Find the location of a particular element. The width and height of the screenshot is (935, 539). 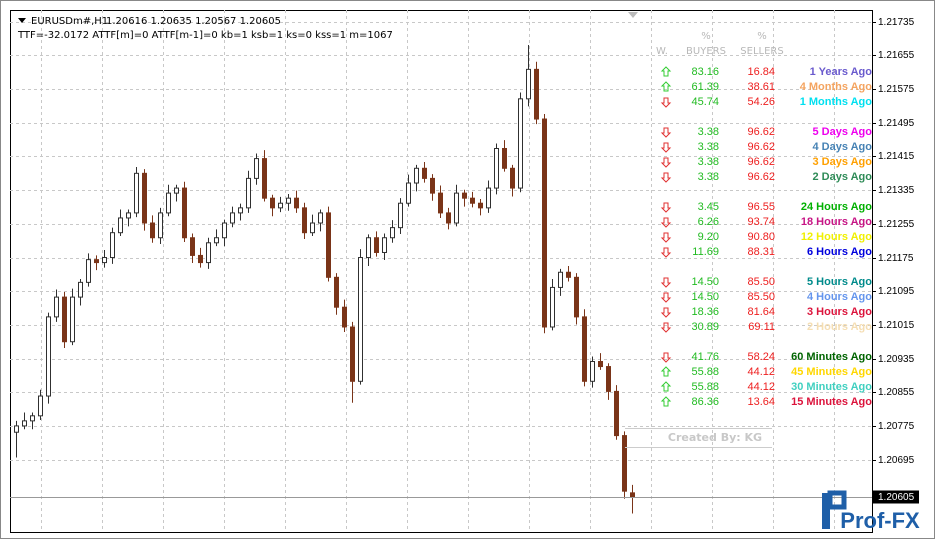

column-header: SELLERS is located at coordinates (761, 51).